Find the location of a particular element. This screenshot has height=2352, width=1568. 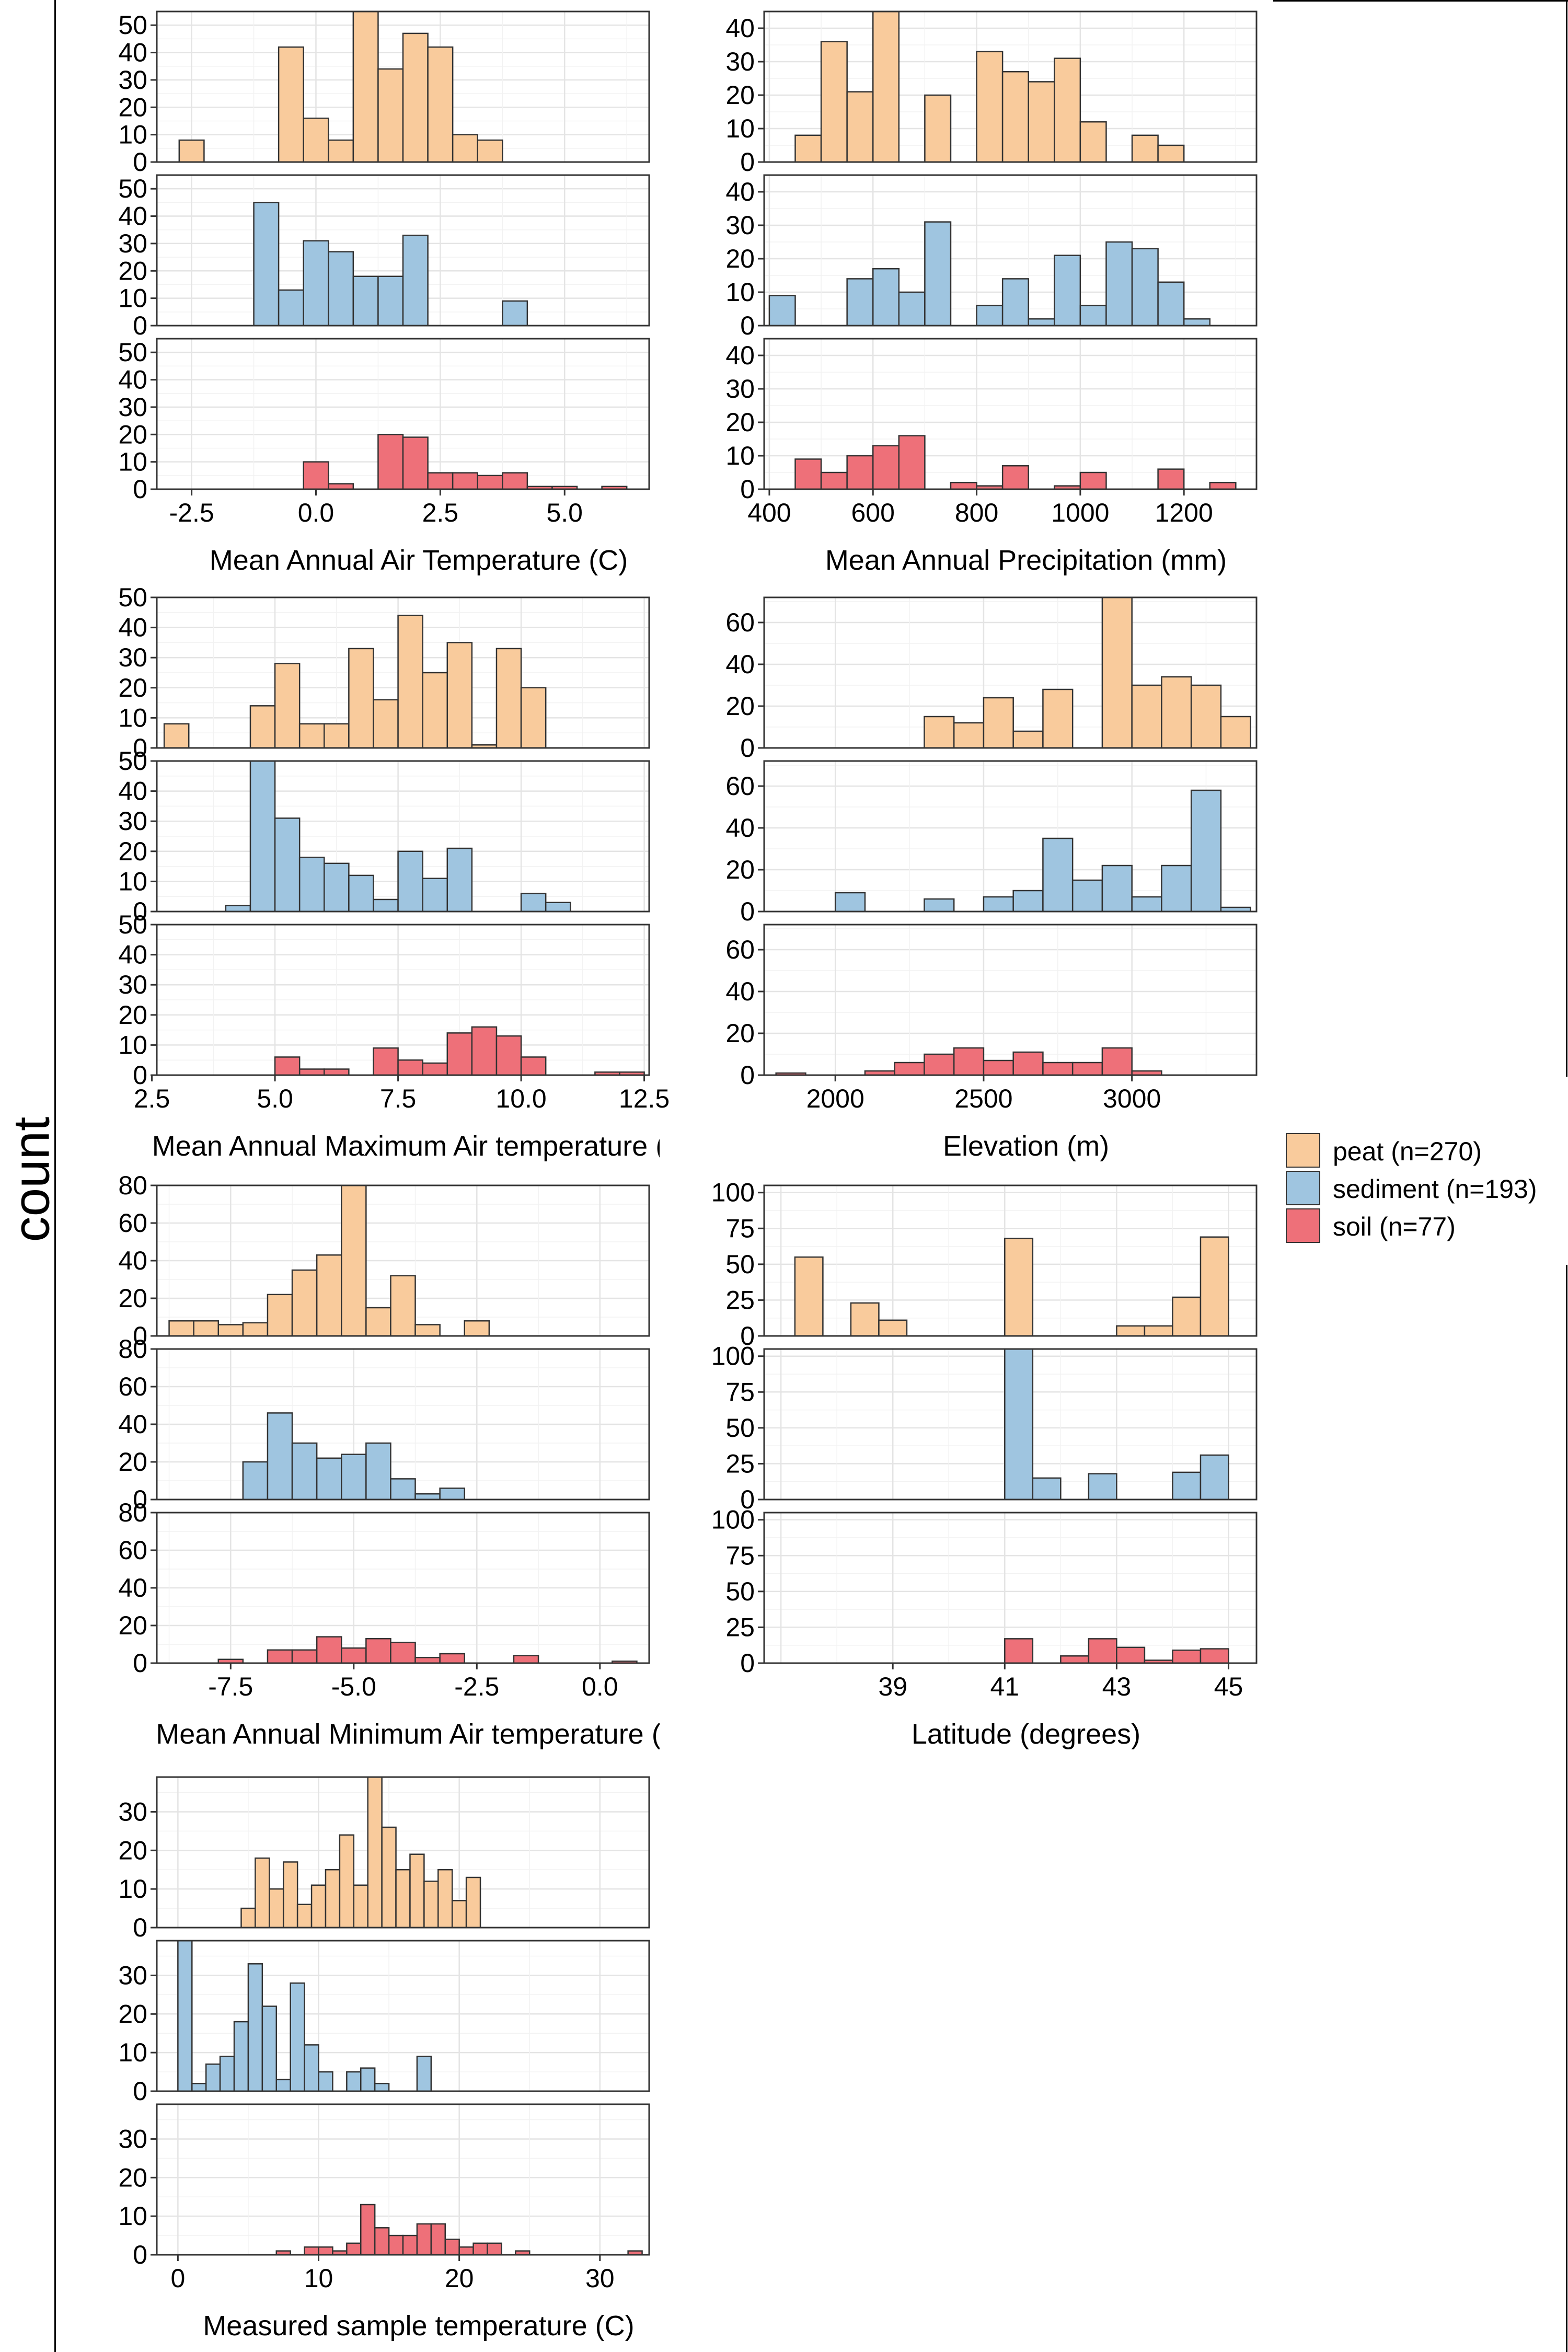

x-tick-label: 5.0 is located at coordinates (275, 1098).